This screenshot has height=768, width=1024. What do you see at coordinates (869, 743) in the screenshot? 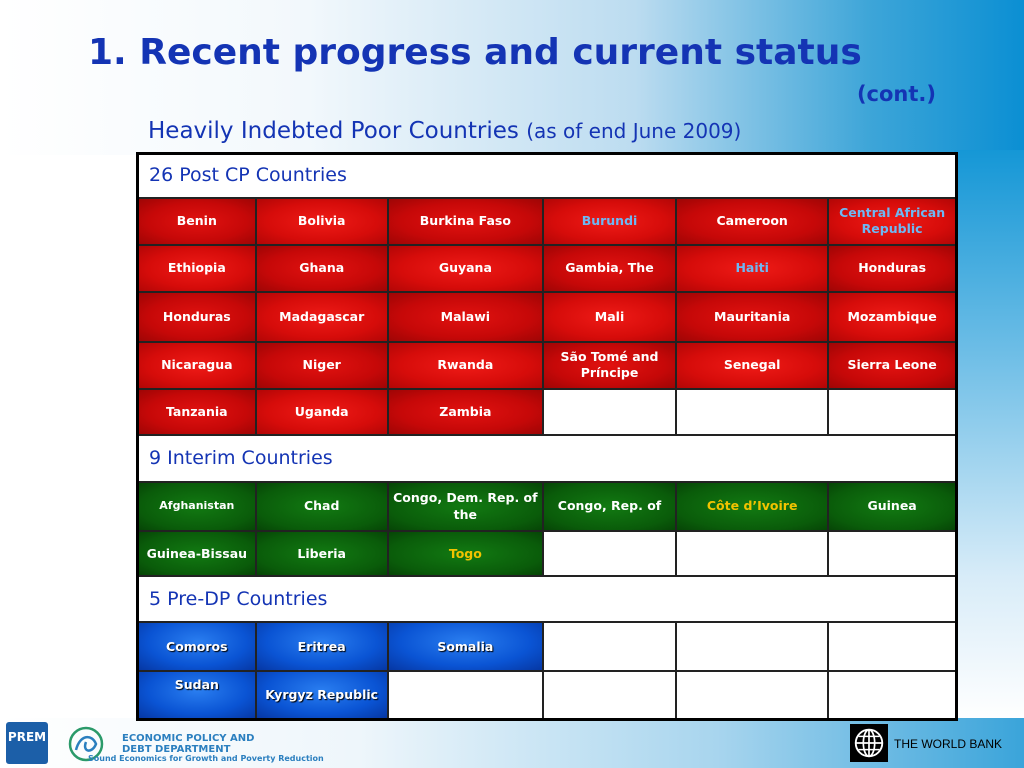
I see `world-bank-globe-logo-icon` at bounding box center [869, 743].